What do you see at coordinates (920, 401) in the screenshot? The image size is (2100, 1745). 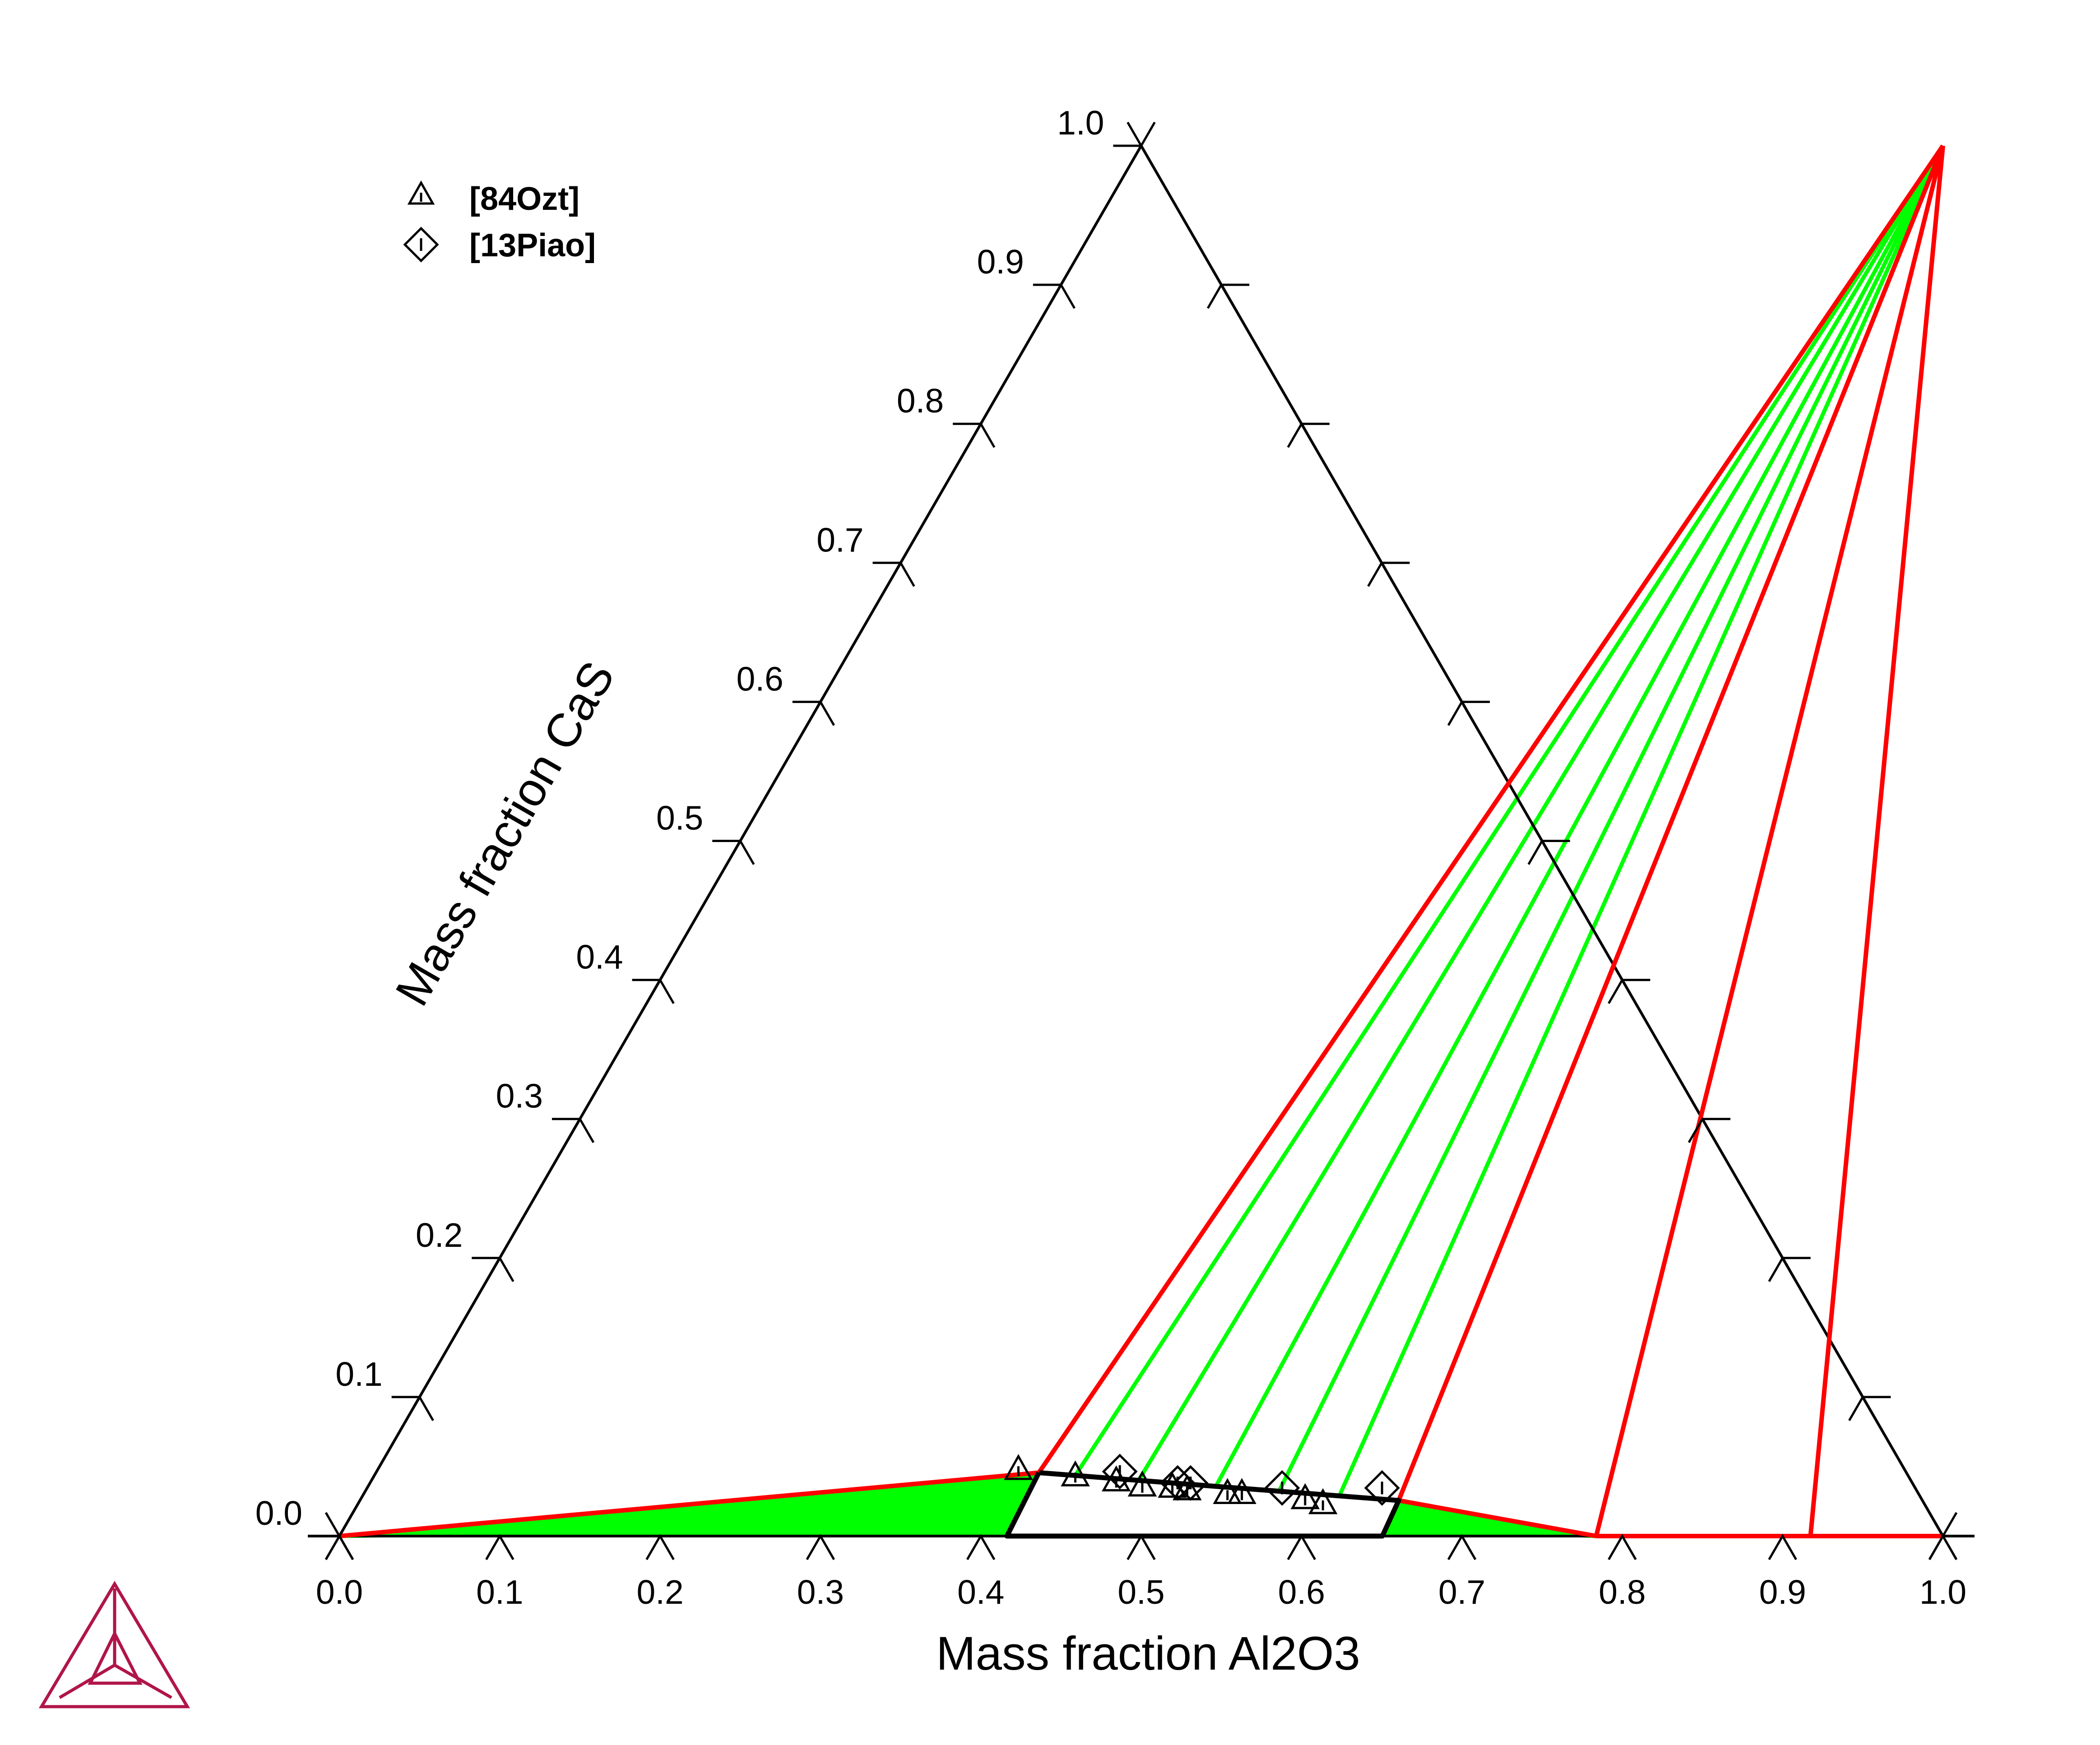 I see `y-tick-label-8: 0.8` at bounding box center [920, 401].